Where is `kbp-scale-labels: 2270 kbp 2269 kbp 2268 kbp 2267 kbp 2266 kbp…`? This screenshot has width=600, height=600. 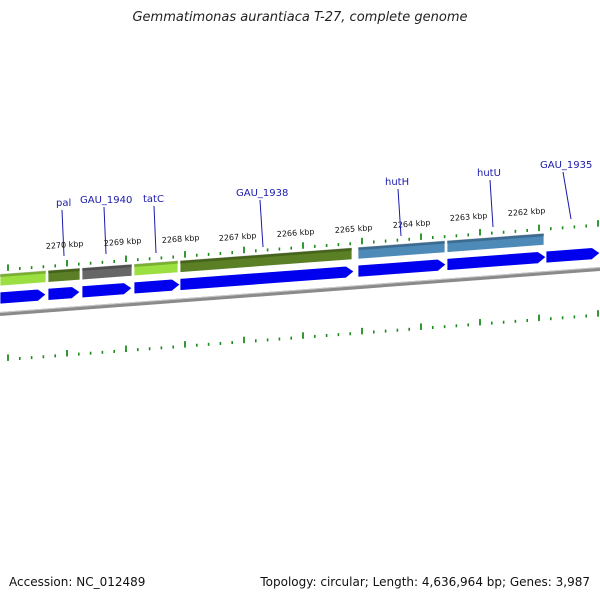
kbp-scale-labels: 2270 kbp 2269 kbp 2268 kbp 2267 kbp 2266 kbp… is located at coordinates (295, 228).